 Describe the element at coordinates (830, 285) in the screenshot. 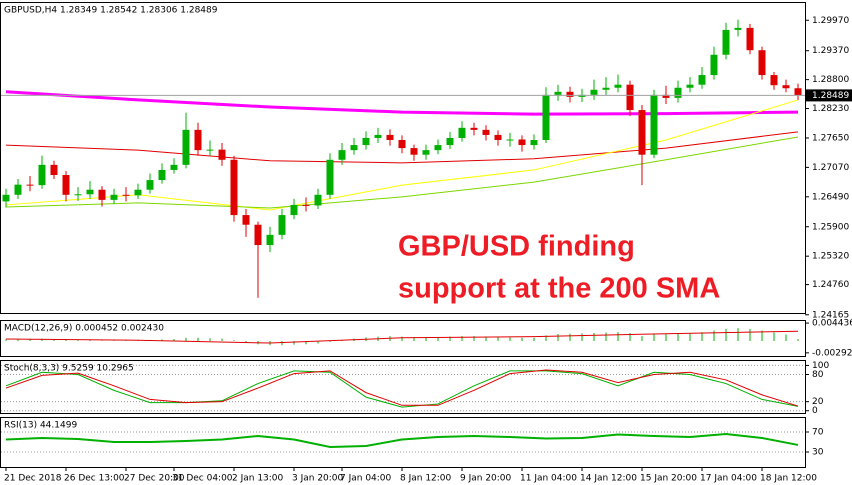

I see `y-tick-label: 1.24760` at that location.